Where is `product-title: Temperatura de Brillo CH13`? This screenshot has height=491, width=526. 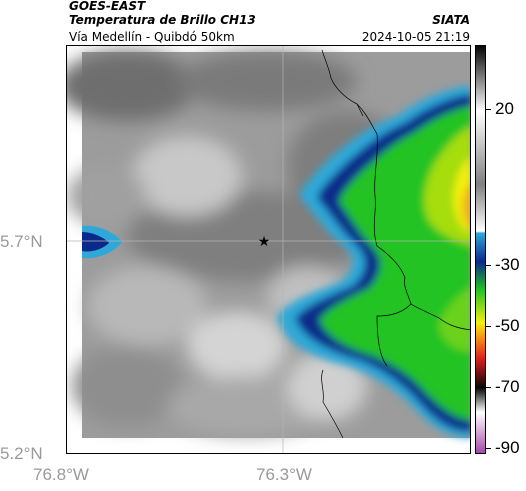 product-title: Temperatura de Brillo CH13 is located at coordinates (162, 20).